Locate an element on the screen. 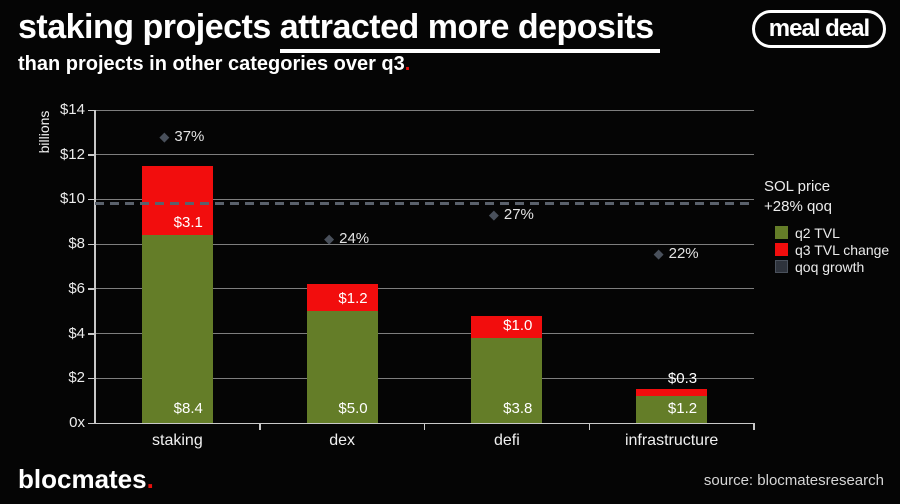 The image size is (900, 504). sol-price-annotation: SOL price +28% qoq is located at coordinates (798, 197).